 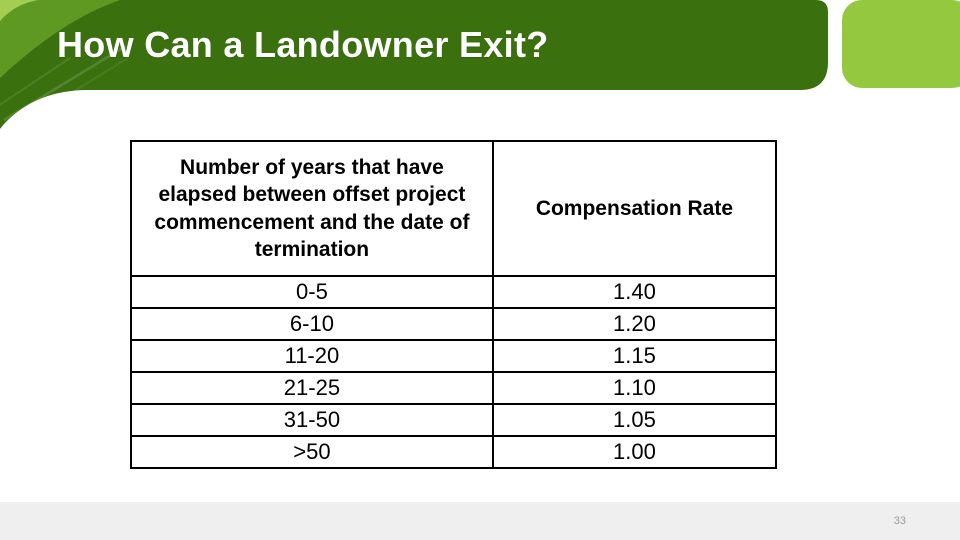 What do you see at coordinates (312, 356) in the screenshot?
I see `cell-years: 11-20` at bounding box center [312, 356].